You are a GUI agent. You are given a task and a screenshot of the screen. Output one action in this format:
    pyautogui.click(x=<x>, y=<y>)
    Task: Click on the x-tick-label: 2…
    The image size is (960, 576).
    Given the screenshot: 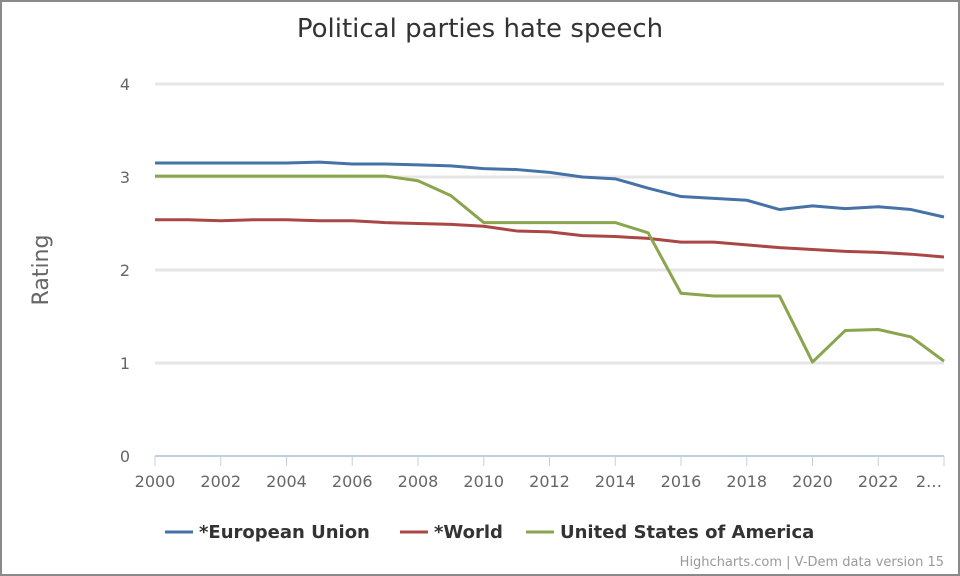 What is the action you would take?
    pyautogui.click(x=929, y=481)
    